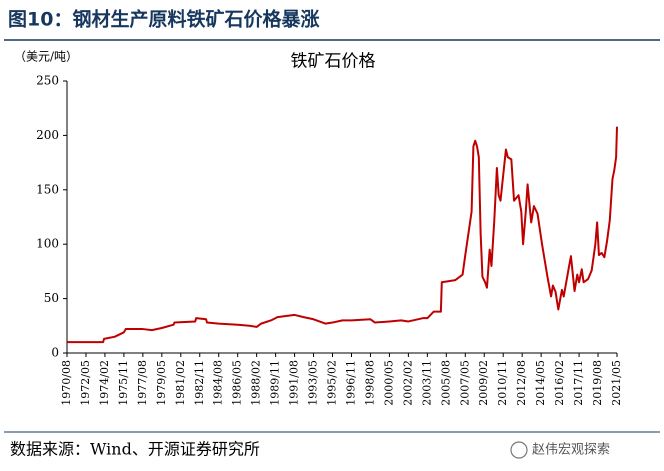 This screenshot has width=664, height=471. Describe the element at coordinates (559, 383) in the screenshot. I see `x-tick-label: 2016/02` at that location.